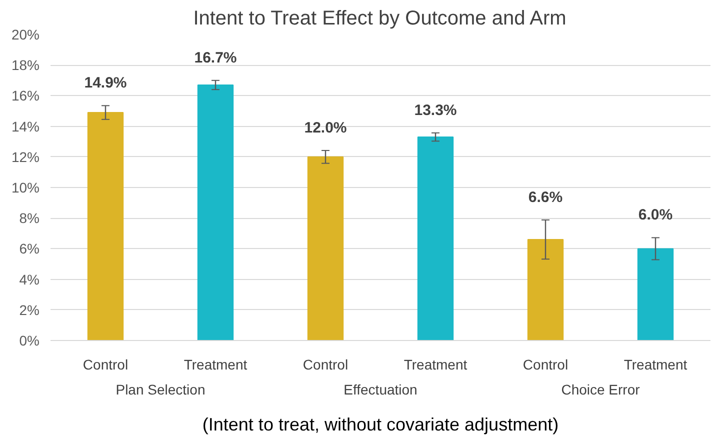  I want to click on data-label: 14.9%, so click(105, 83).